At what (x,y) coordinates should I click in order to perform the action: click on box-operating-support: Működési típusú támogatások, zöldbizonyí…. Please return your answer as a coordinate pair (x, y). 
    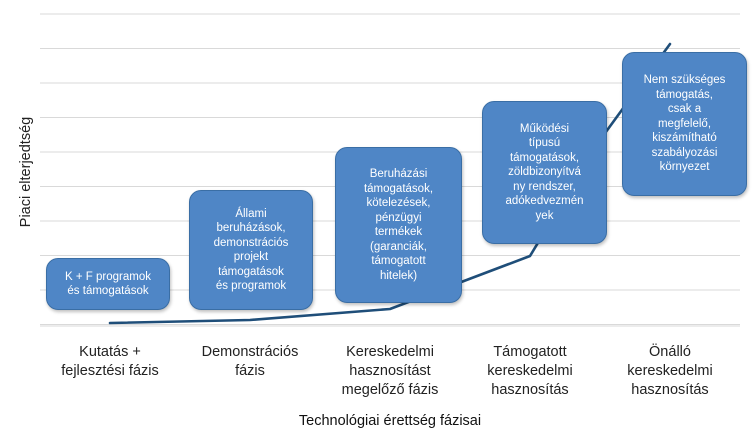
    Looking at the image, I should click on (544, 172).